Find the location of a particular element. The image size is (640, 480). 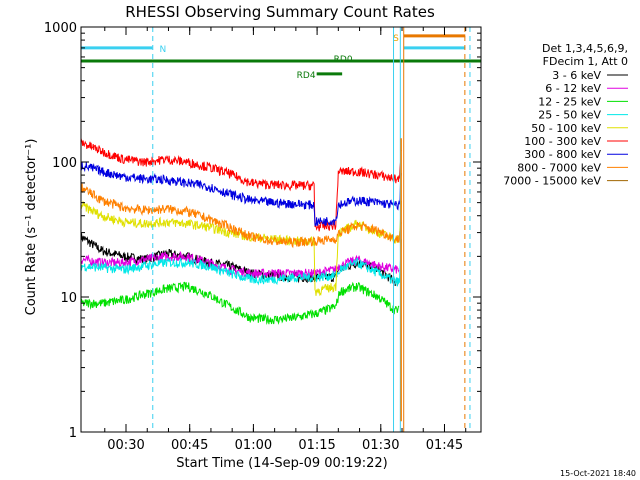

timestamp: 15-Oct-2021 18:40 is located at coordinates (598, 473).